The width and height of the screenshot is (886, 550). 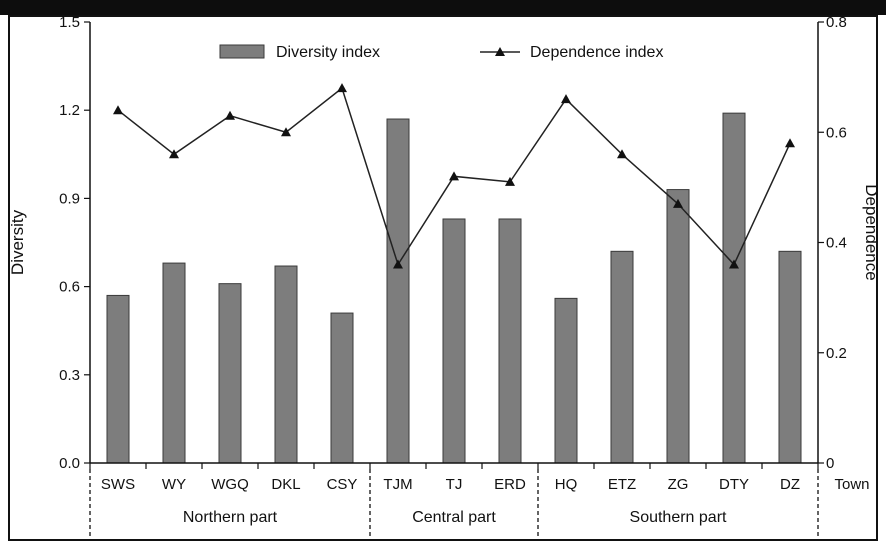 I want to click on left-tick-label: 1.5, so click(x=69, y=22).